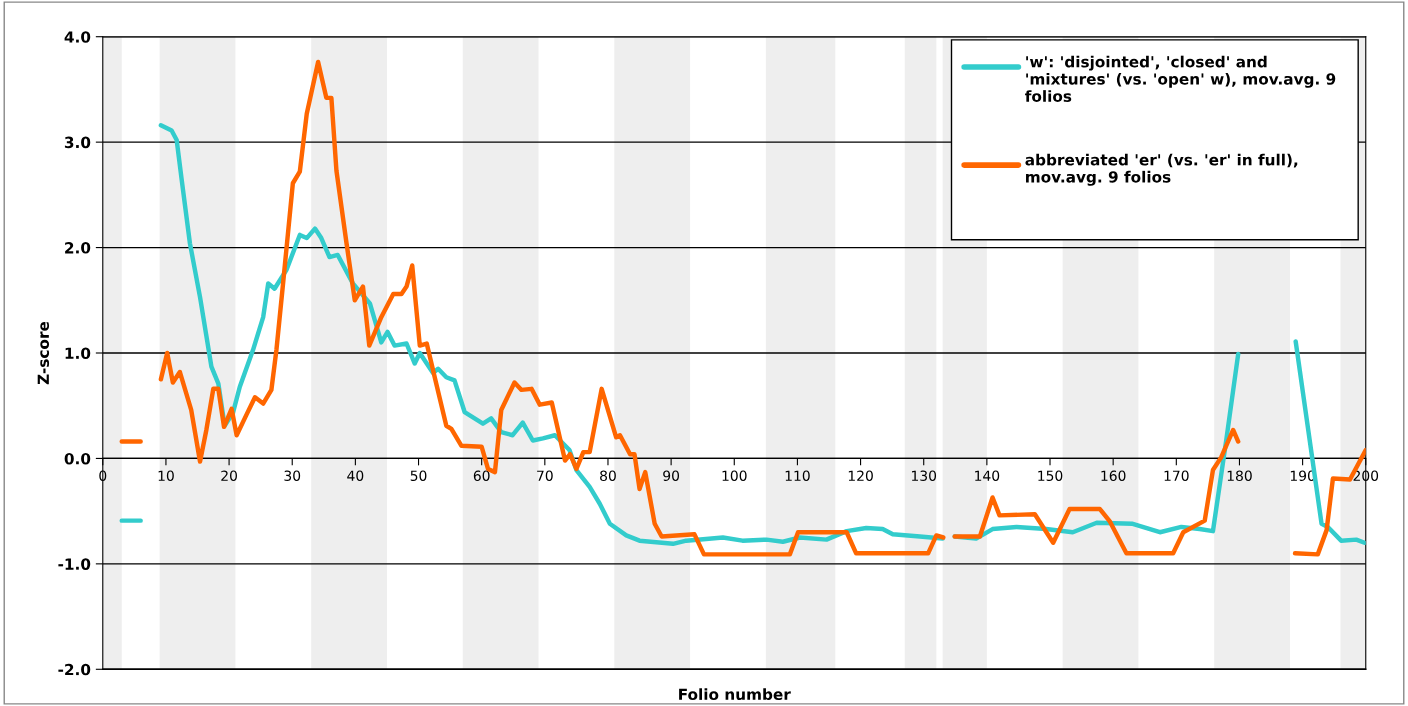 Image resolution: width=1408 pixels, height=706 pixels. What do you see at coordinates (608, 475) in the screenshot?
I see `x-tick-label: 80` at bounding box center [608, 475].